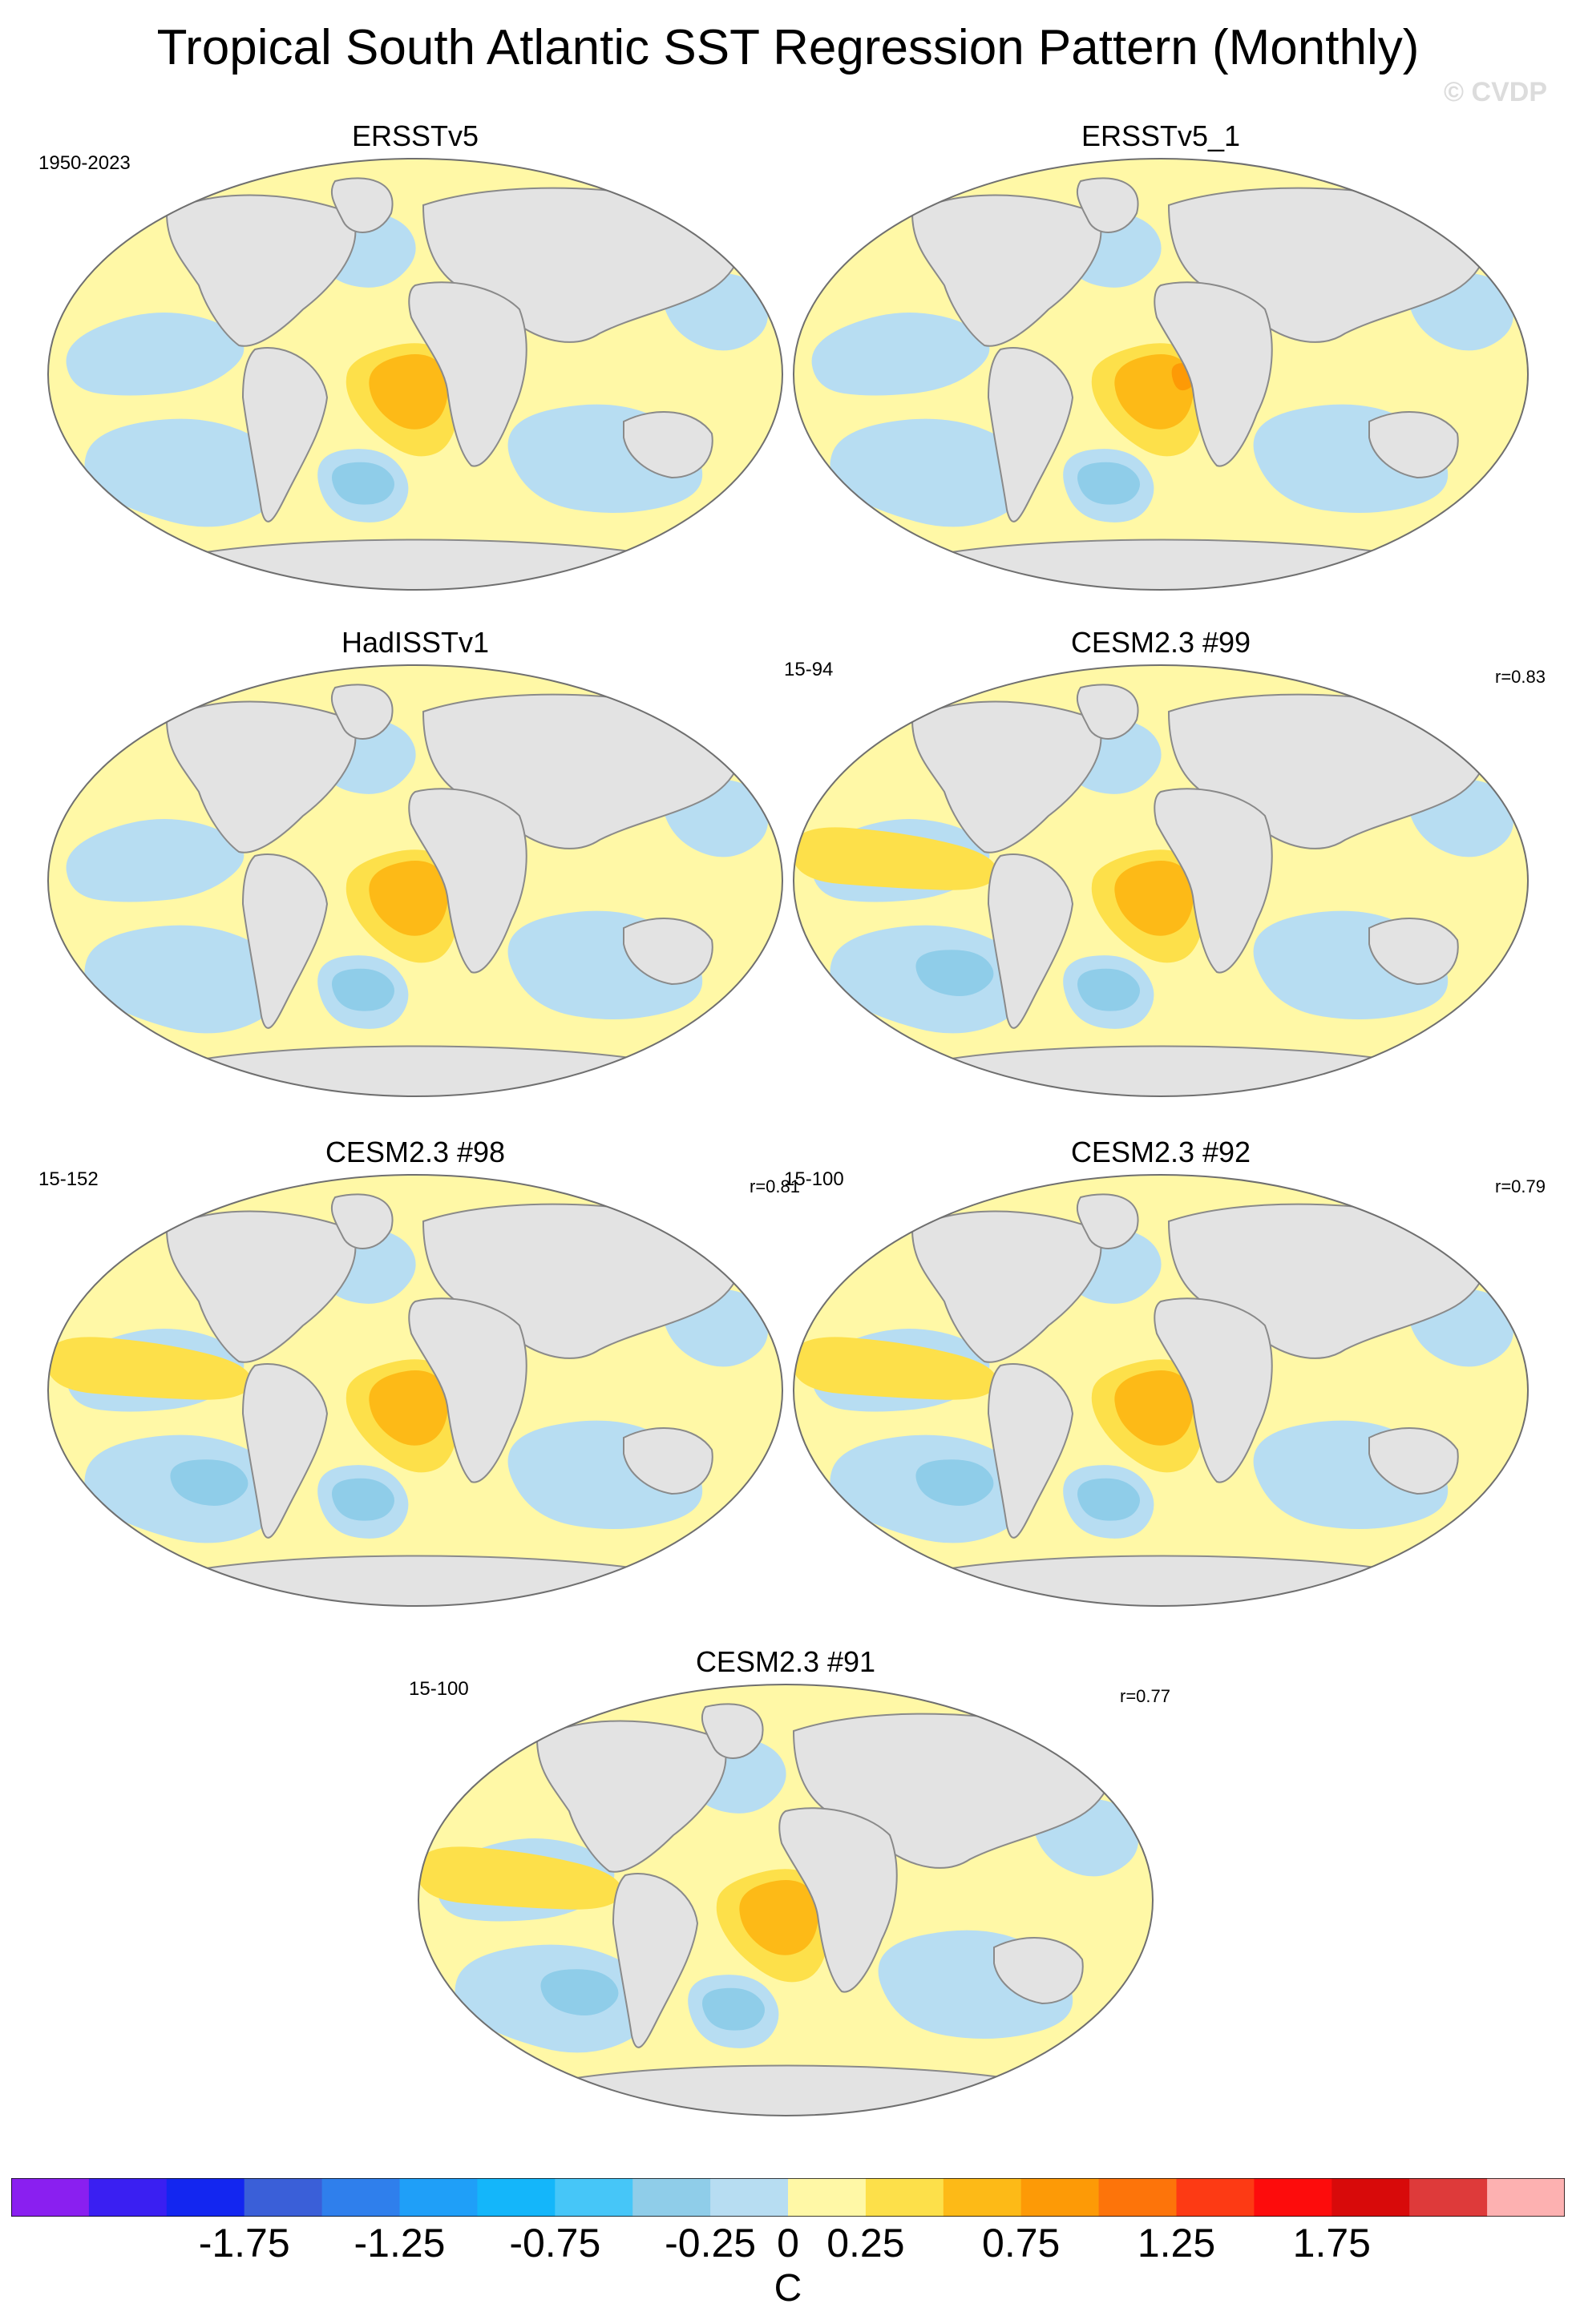 The height and width of the screenshot is (2324, 1576). What do you see at coordinates (68, 1179) in the screenshot?
I see `panel-period-label: 15-152` at bounding box center [68, 1179].